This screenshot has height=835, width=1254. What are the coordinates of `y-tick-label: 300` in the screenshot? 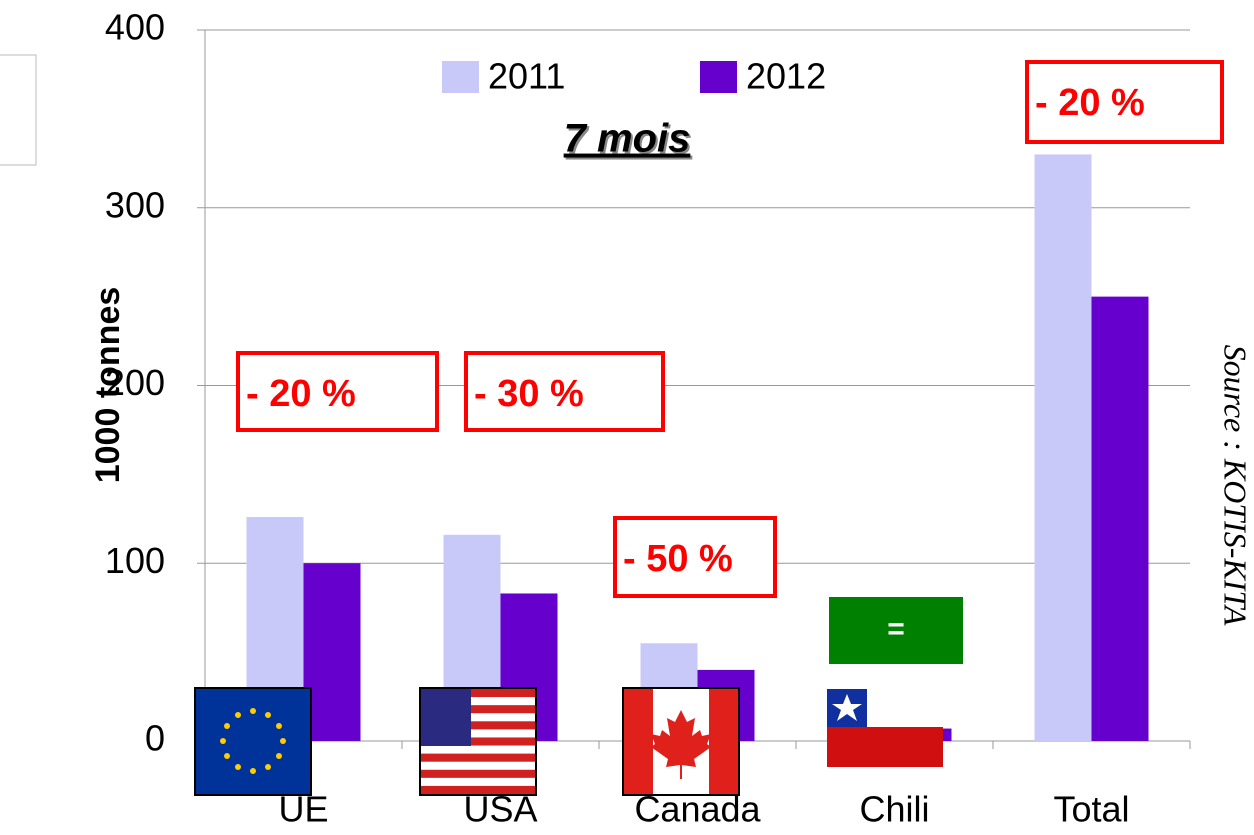 It's located at (135, 204).